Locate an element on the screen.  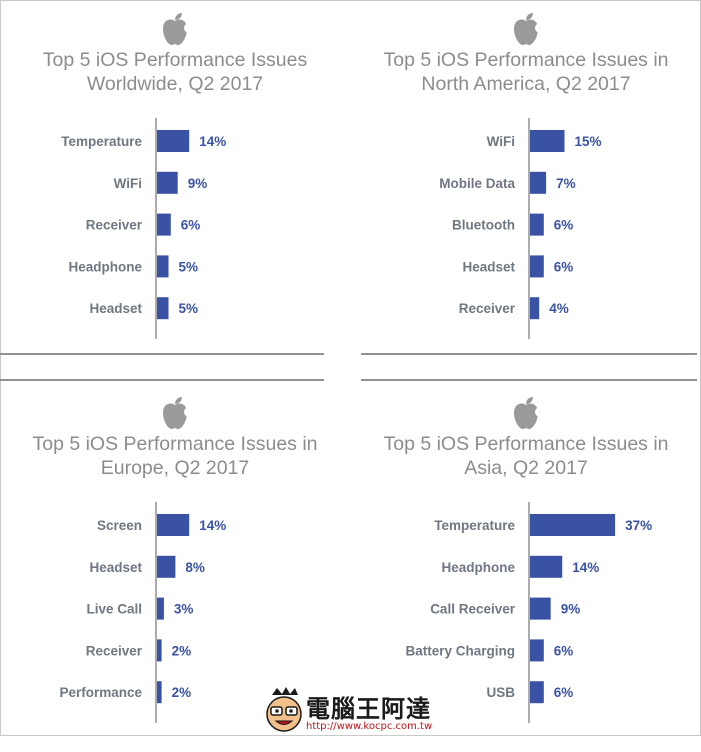
divider-top-right is located at coordinates (529, 354).